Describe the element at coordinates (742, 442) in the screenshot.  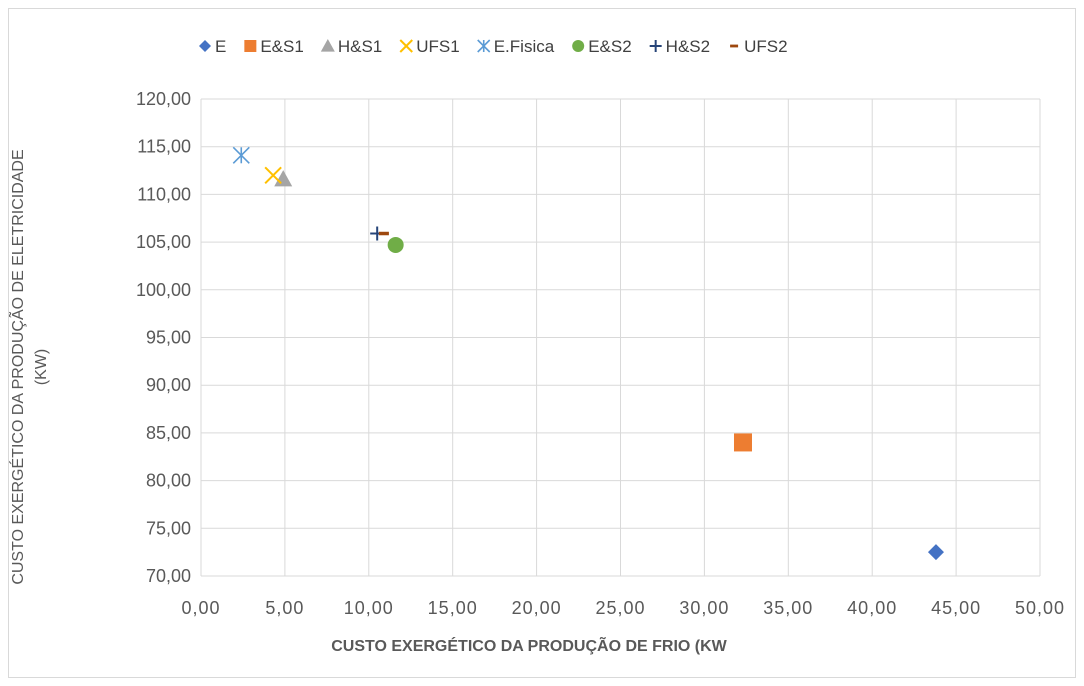
I see `data-point-e-s1` at that location.